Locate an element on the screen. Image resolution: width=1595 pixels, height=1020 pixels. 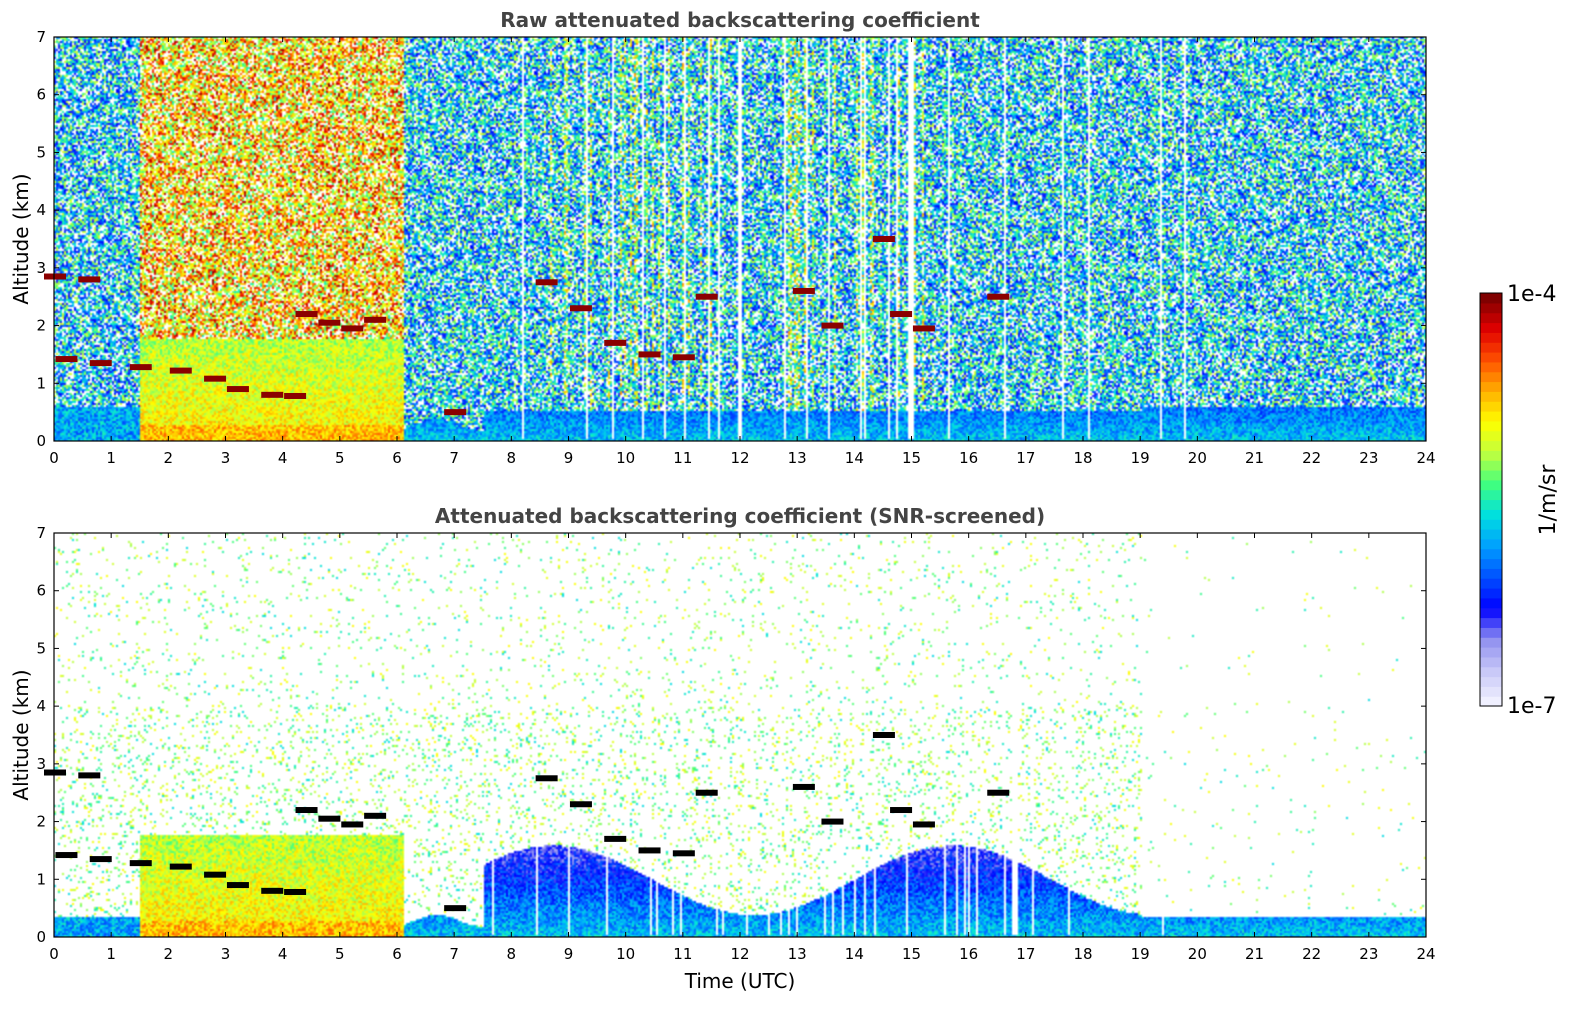
x-tick-label: 22 is located at coordinates (1311, 458).